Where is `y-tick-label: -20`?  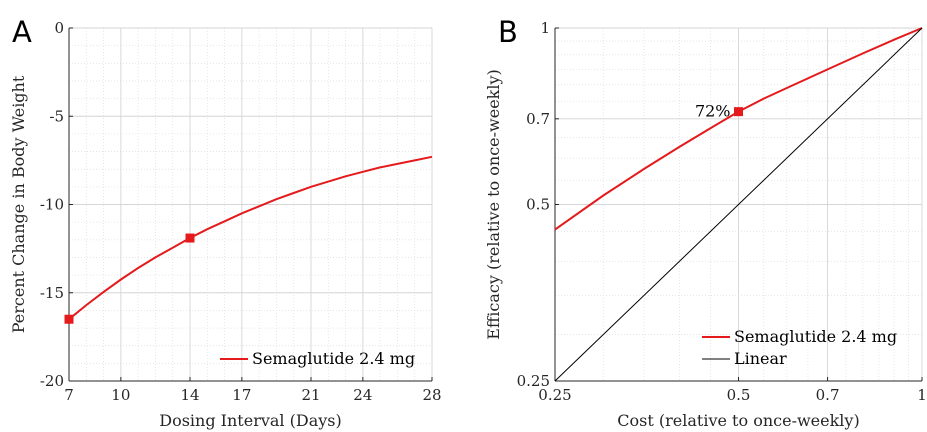
y-tick-label: -20 is located at coordinates (52, 381).